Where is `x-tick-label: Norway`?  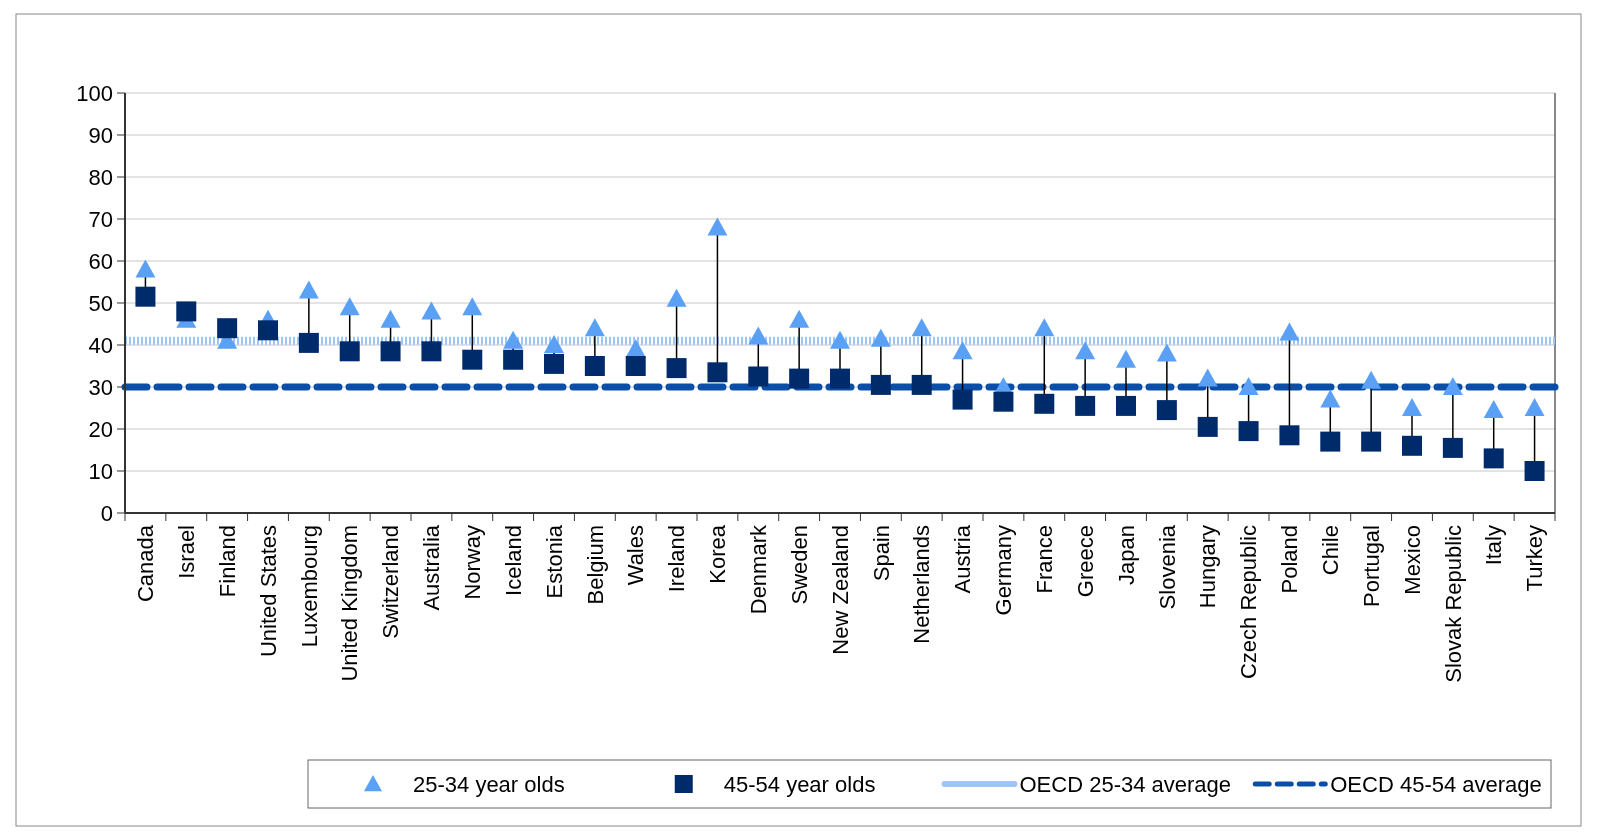
x-tick-label: Norway is located at coordinates (472, 562).